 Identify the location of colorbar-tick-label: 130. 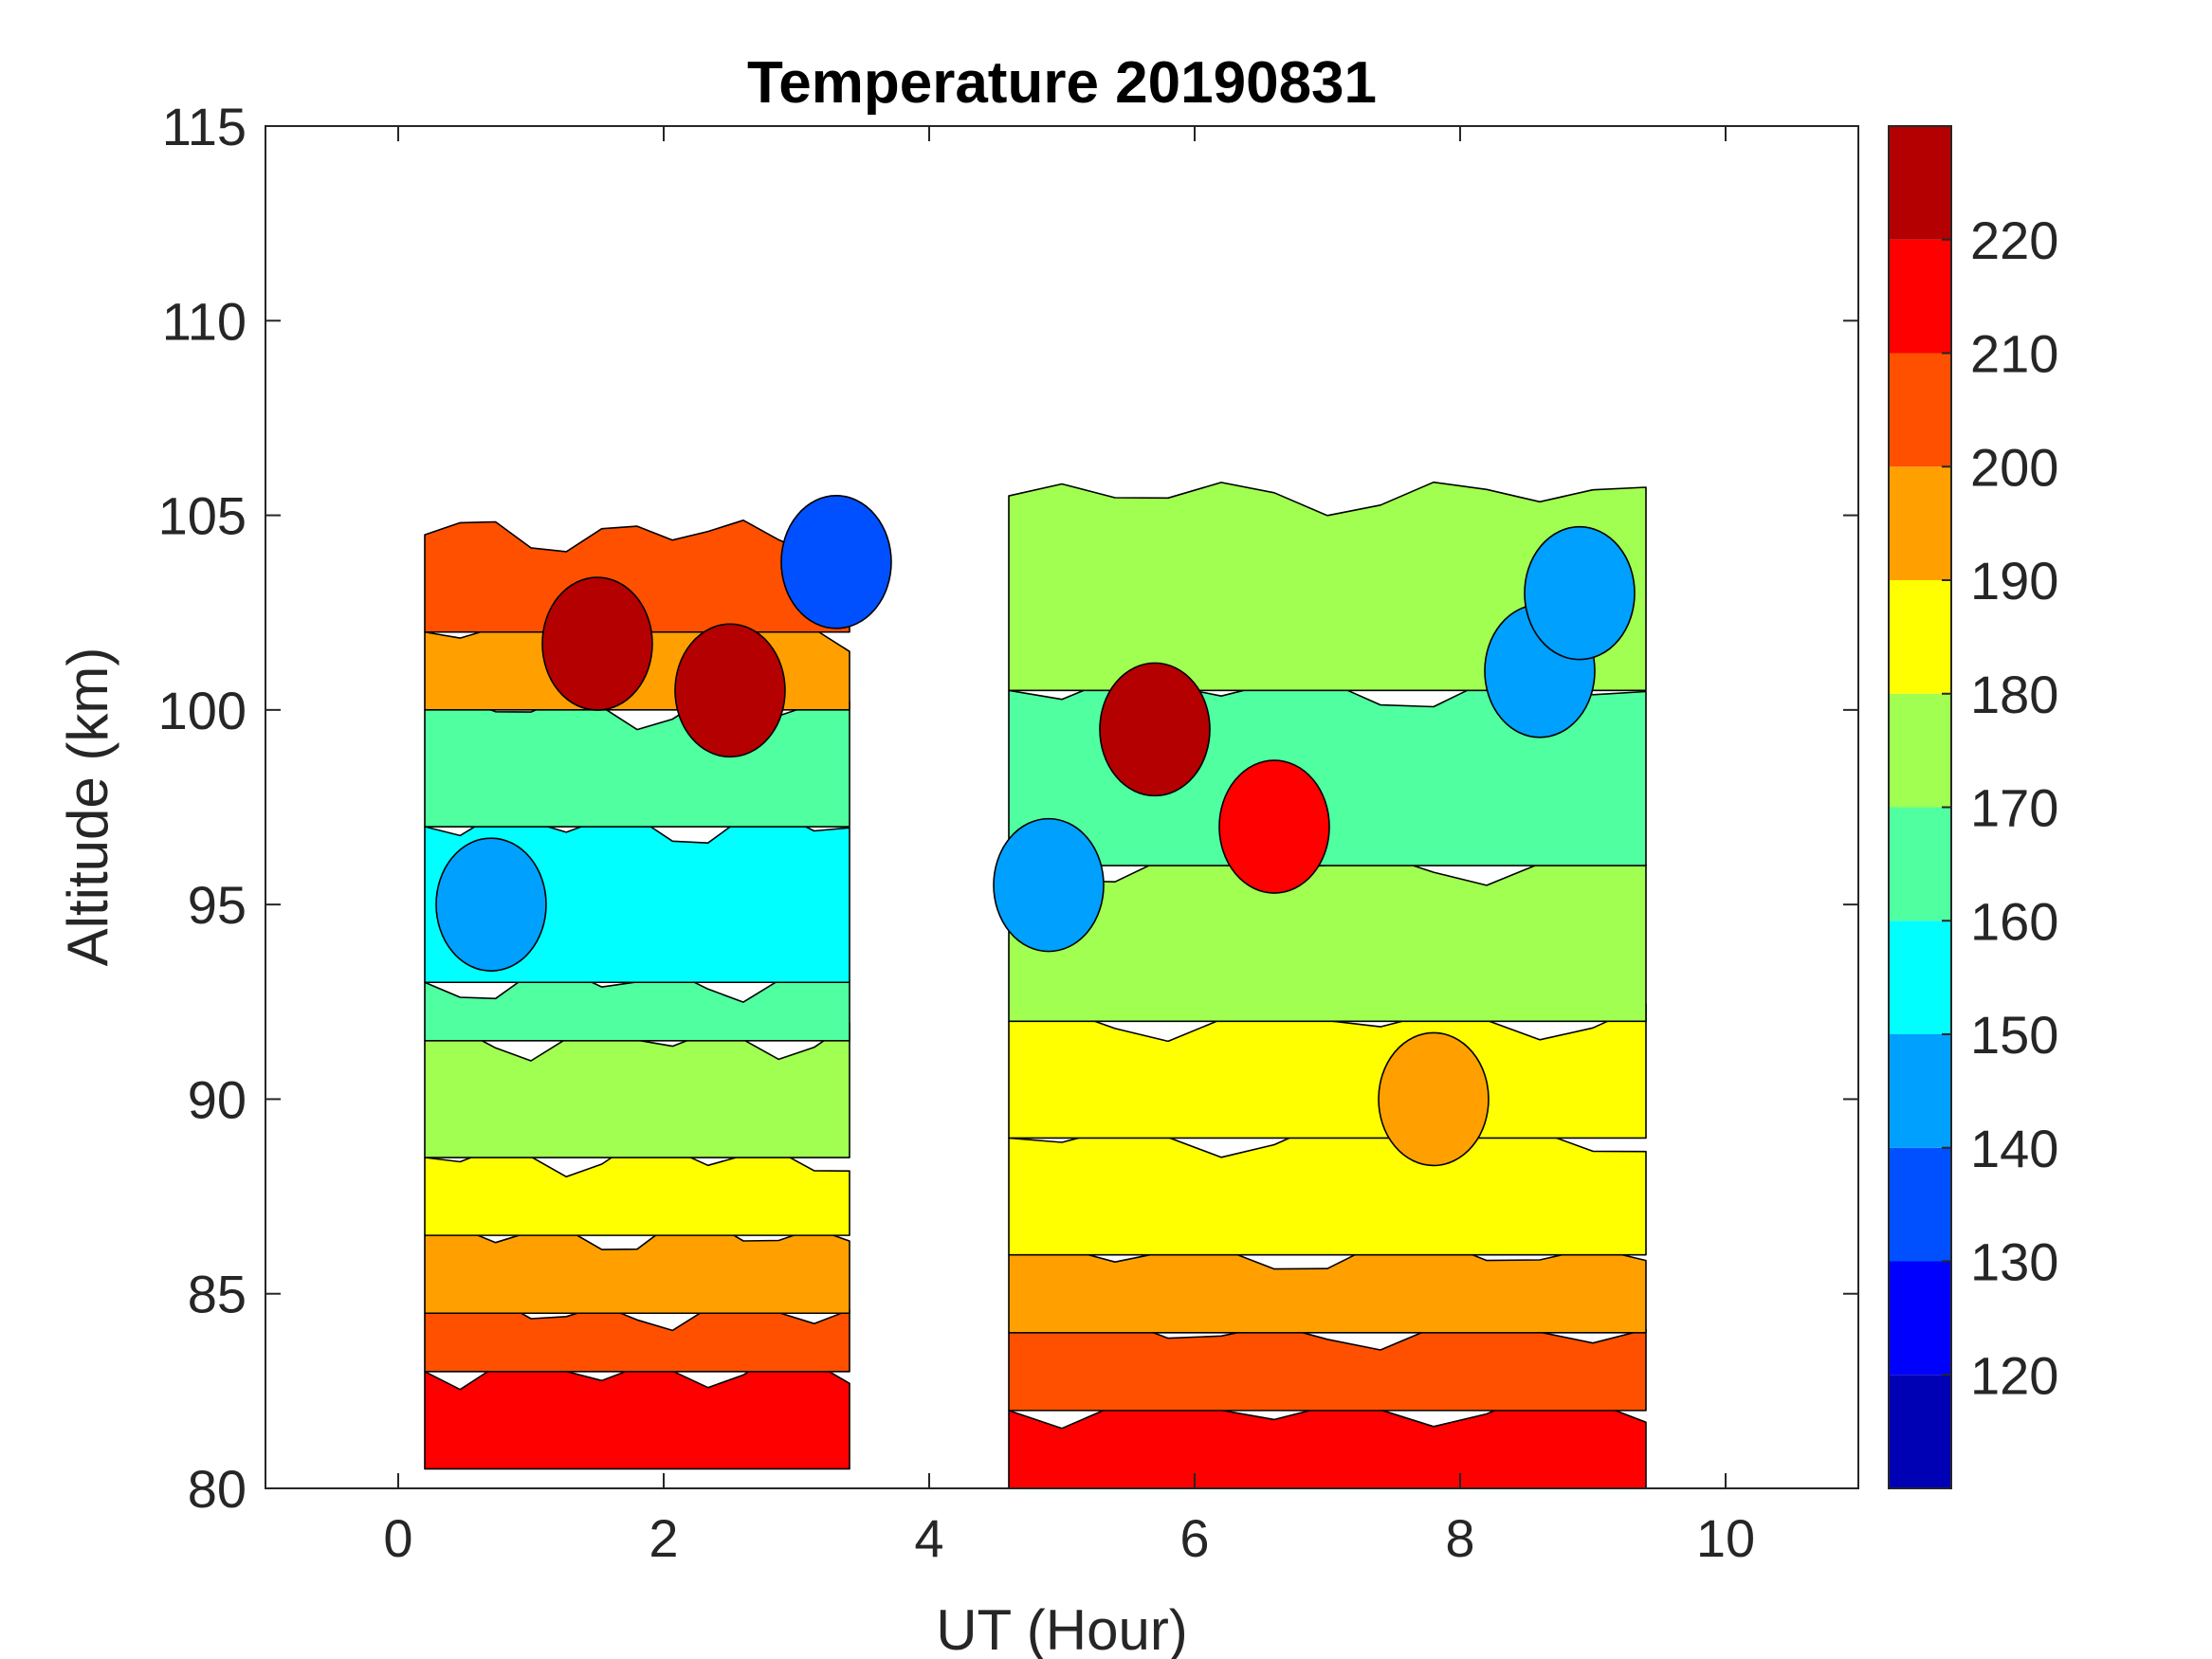
(2014, 1262).